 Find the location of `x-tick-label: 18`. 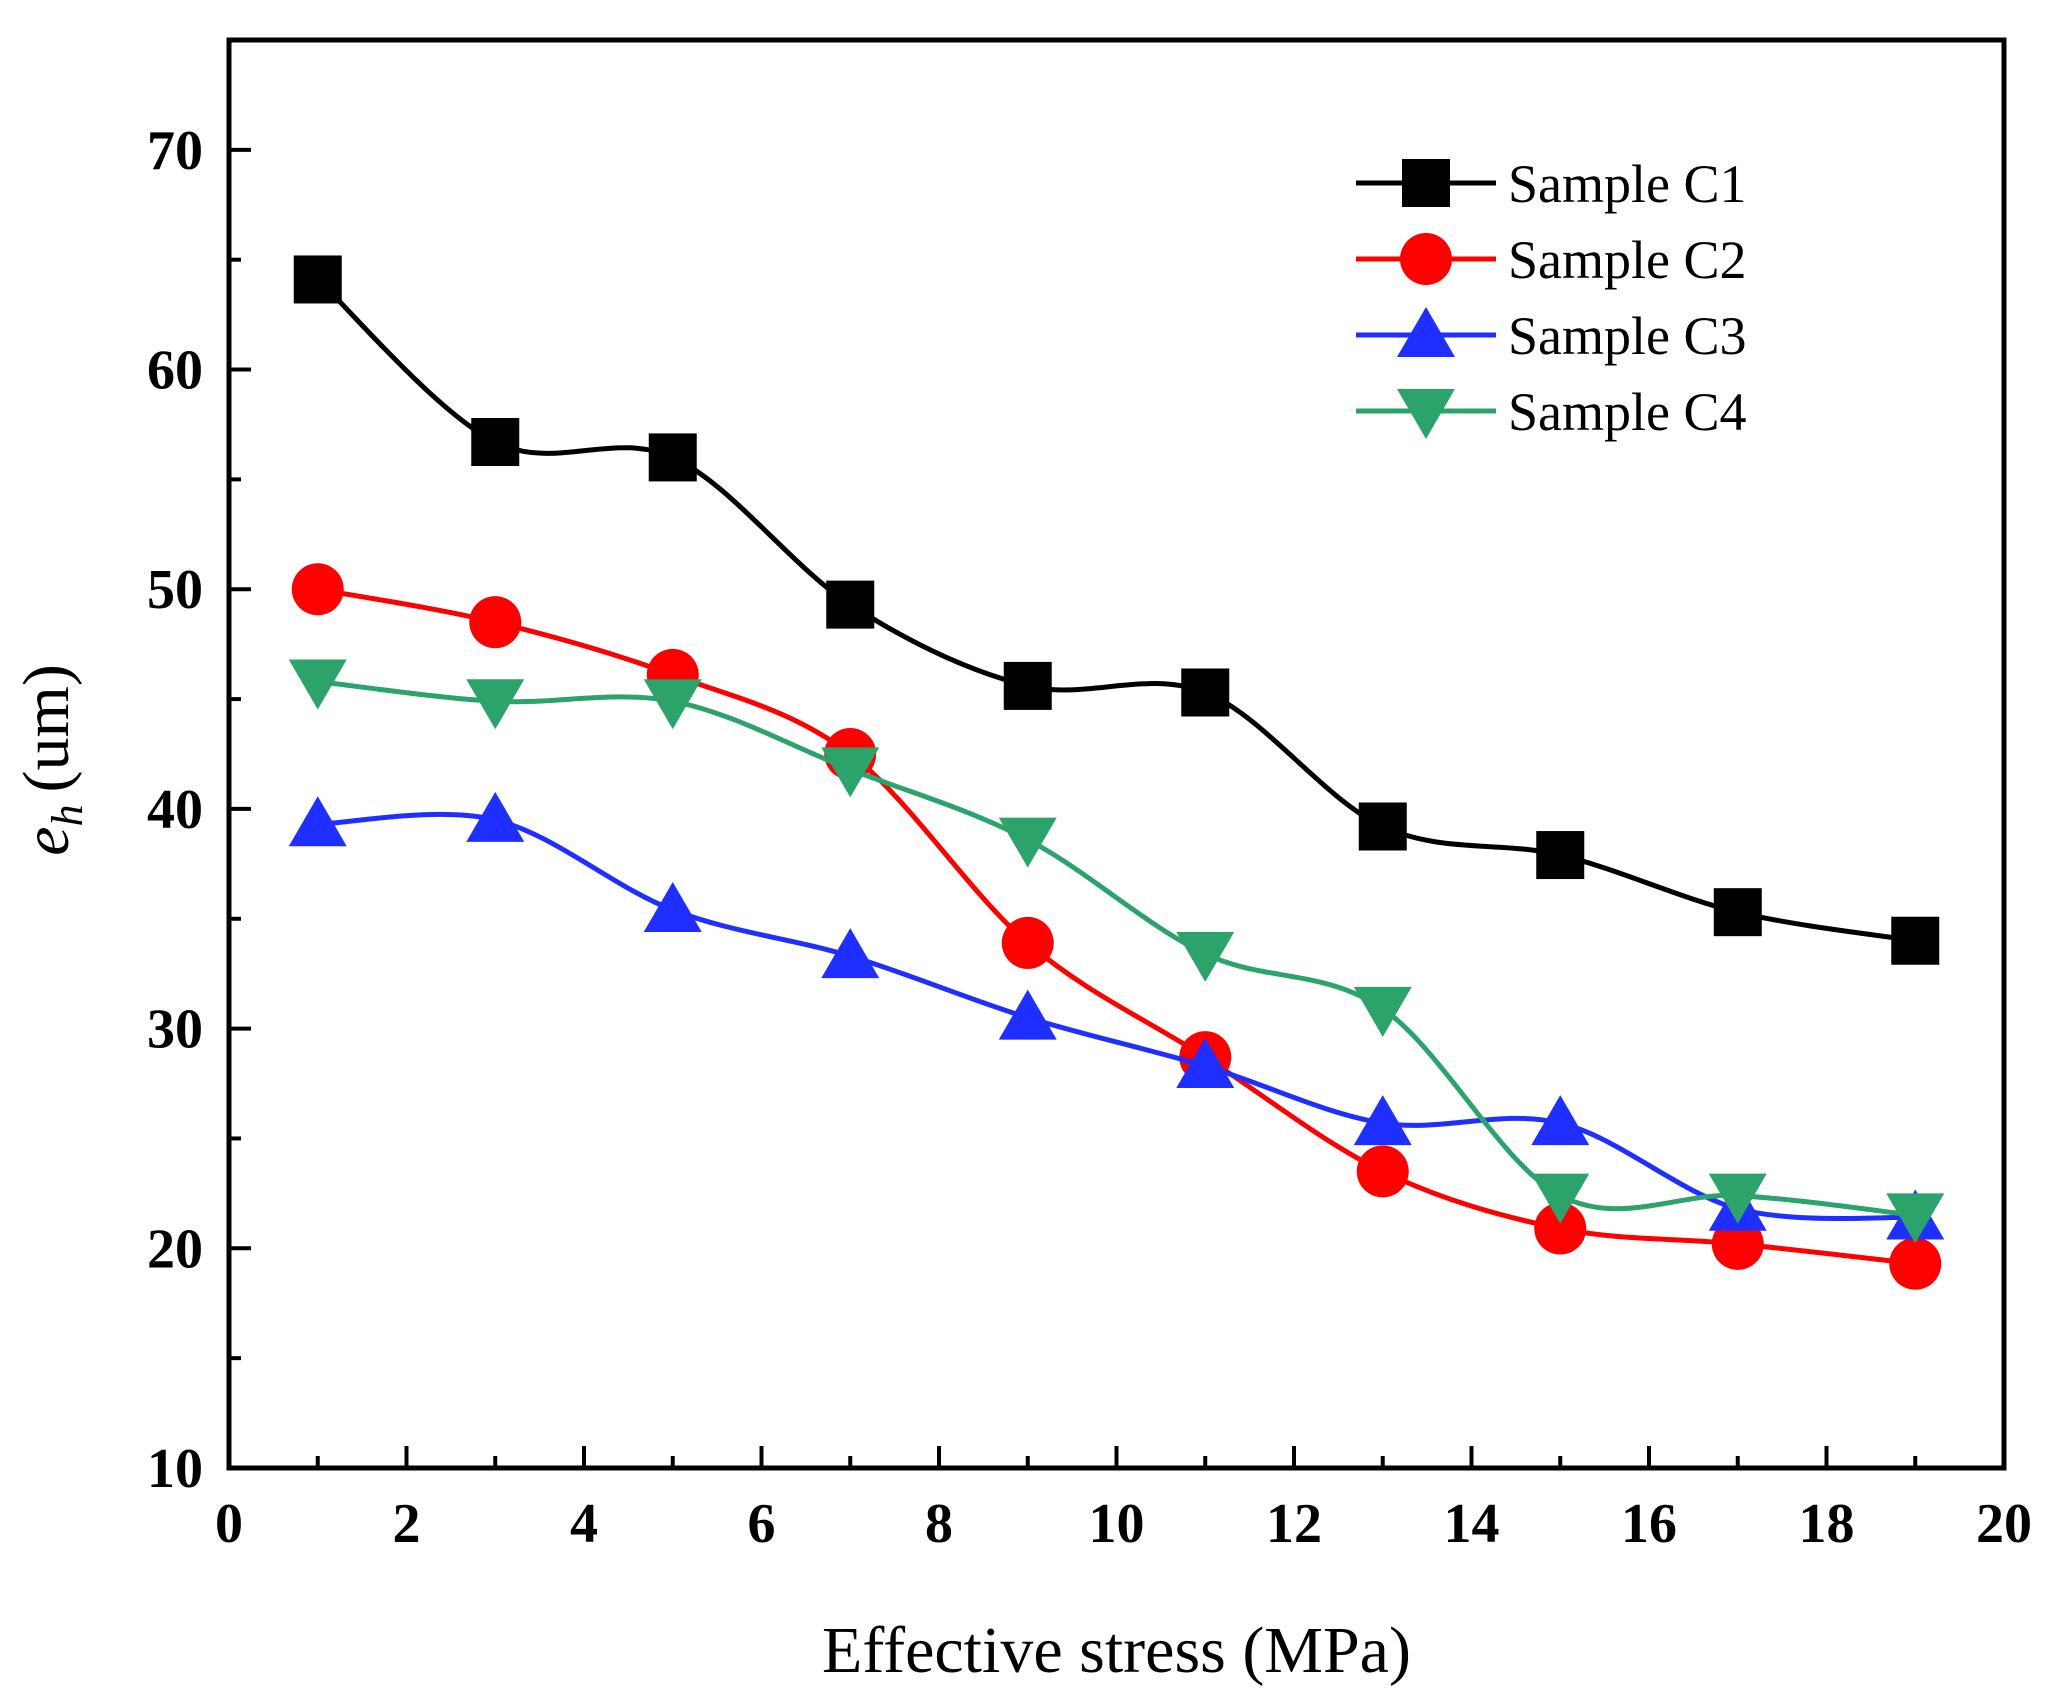

x-tick-label: 18 is located at coordinates (1827, 1524).